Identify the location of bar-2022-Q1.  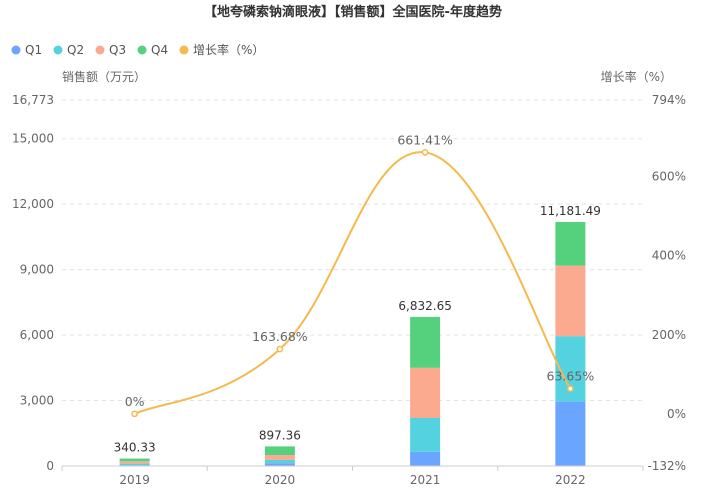
(570, 433).